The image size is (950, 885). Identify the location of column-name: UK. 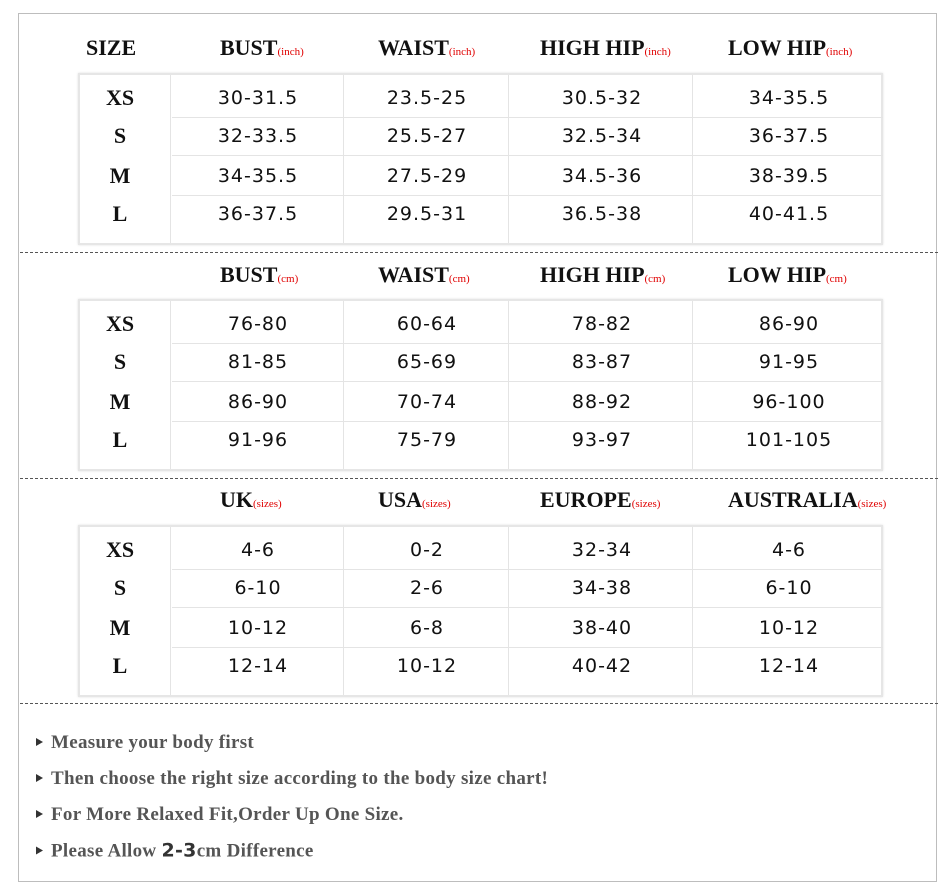
(236, 499).